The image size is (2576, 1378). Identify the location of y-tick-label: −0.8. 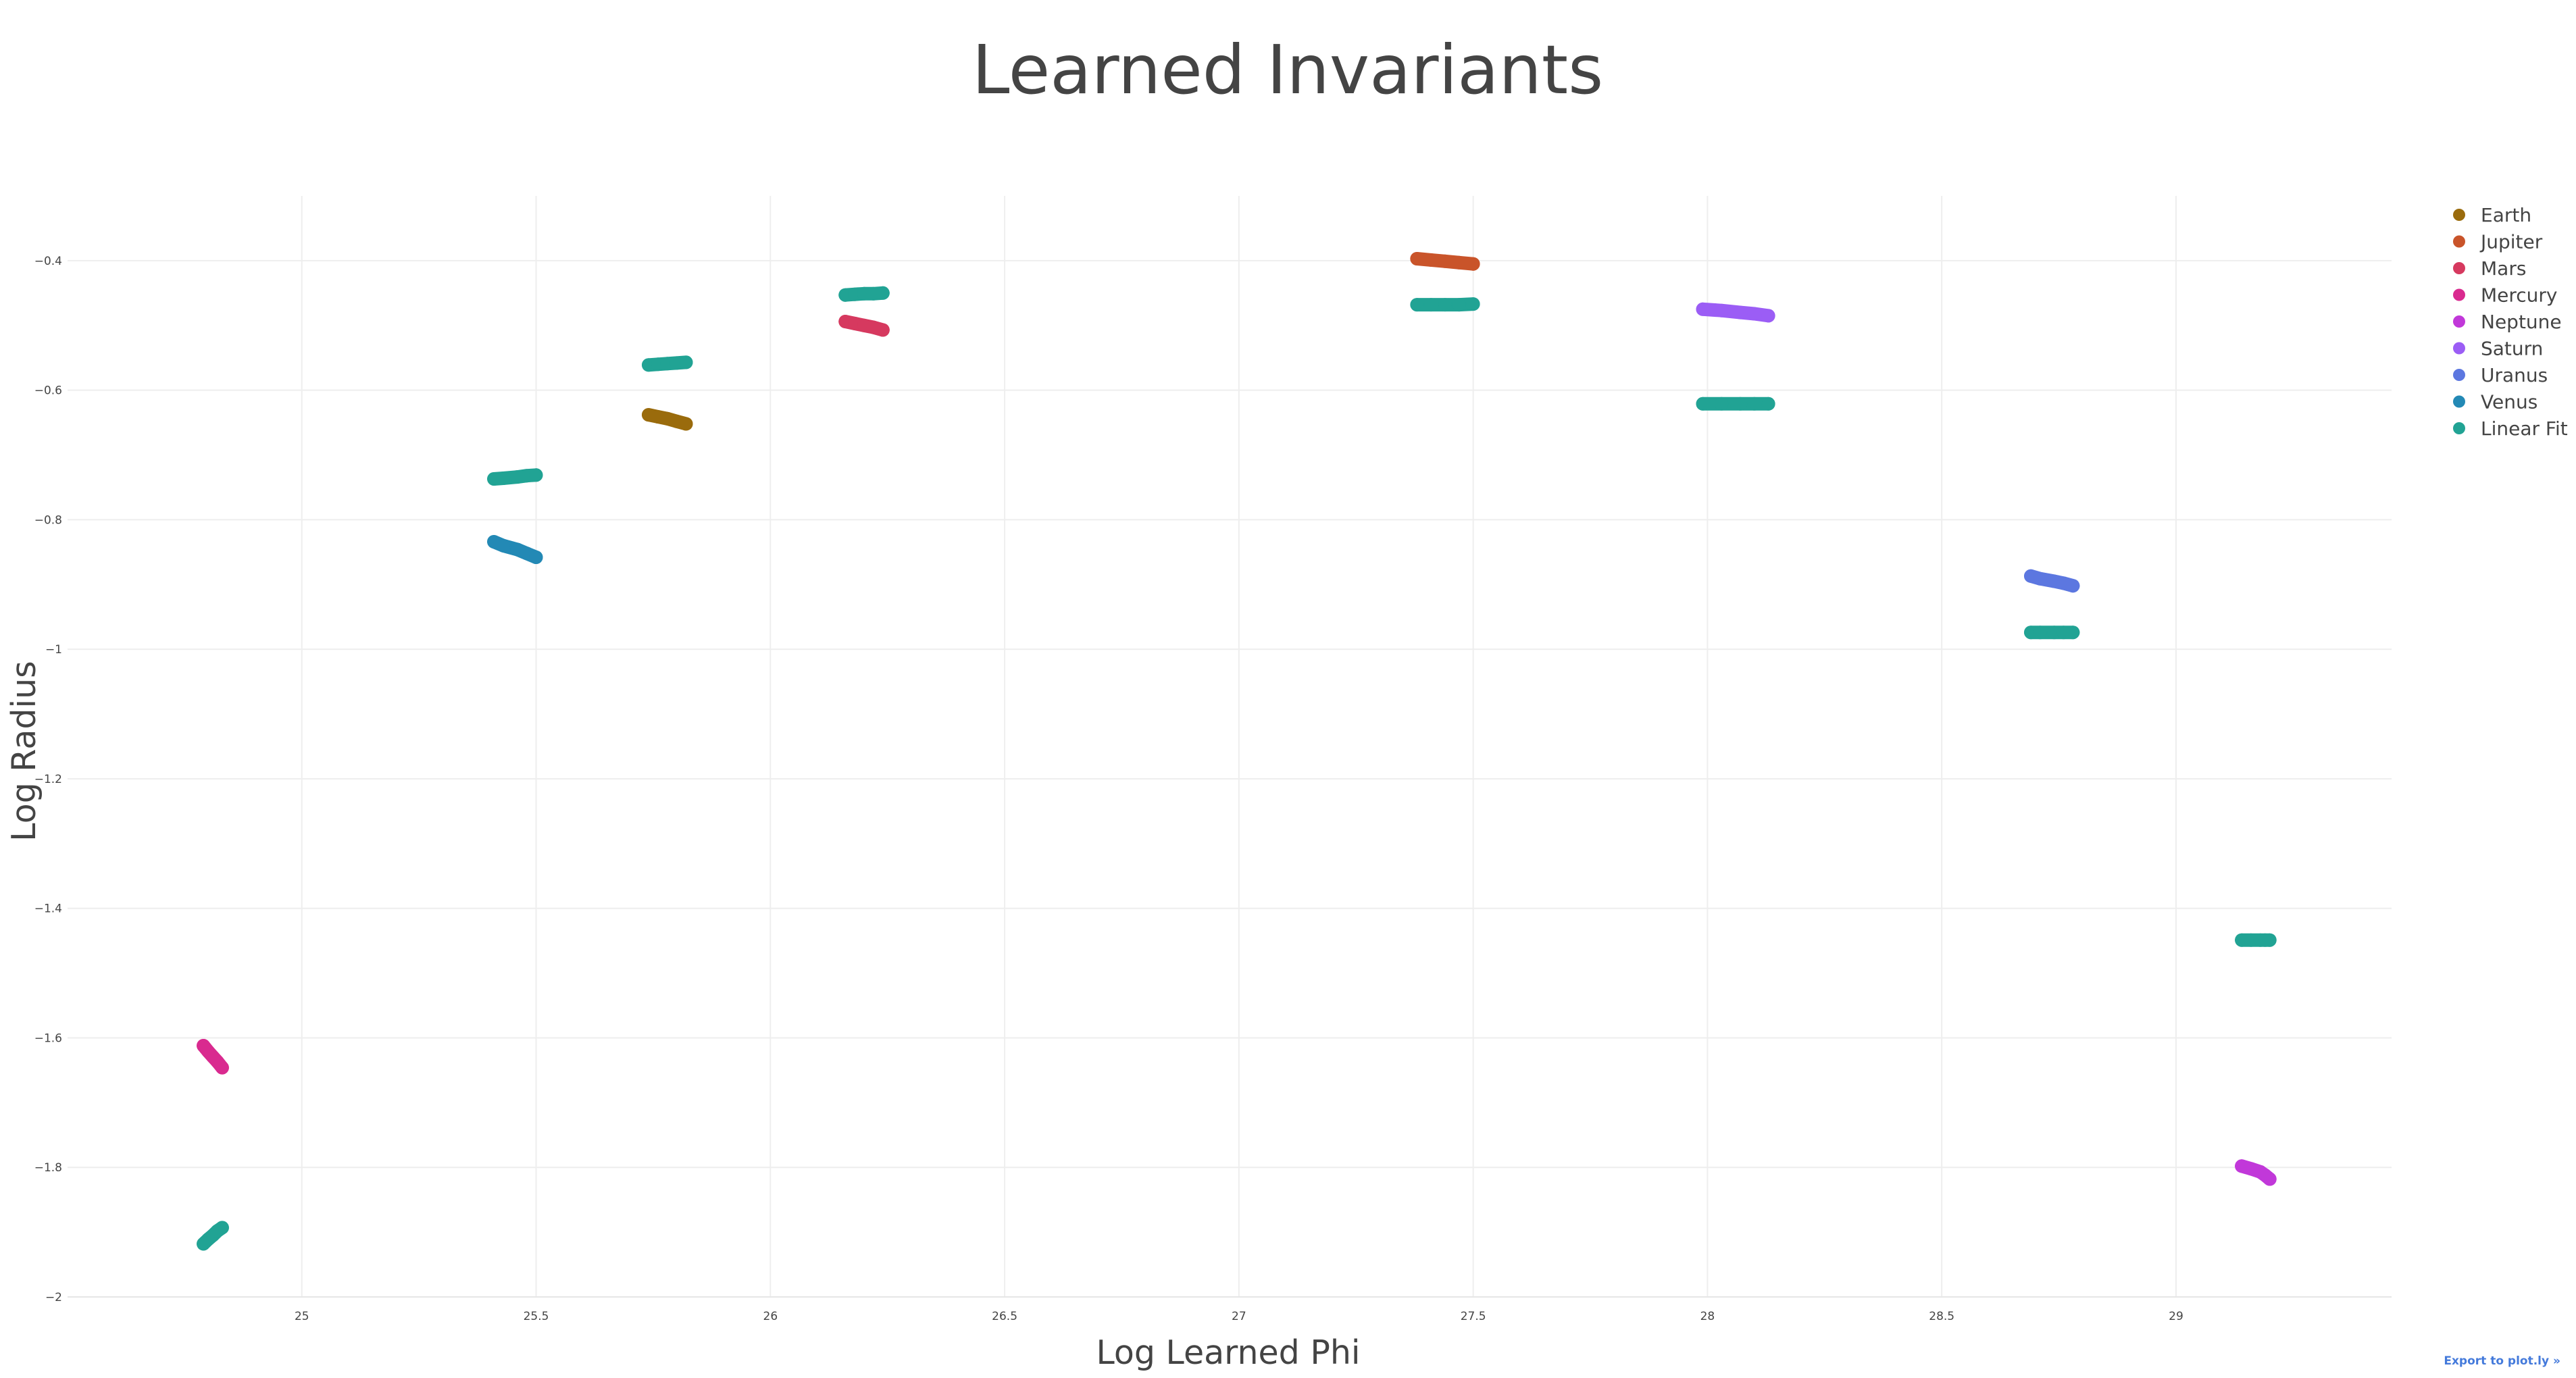
(48, 520).